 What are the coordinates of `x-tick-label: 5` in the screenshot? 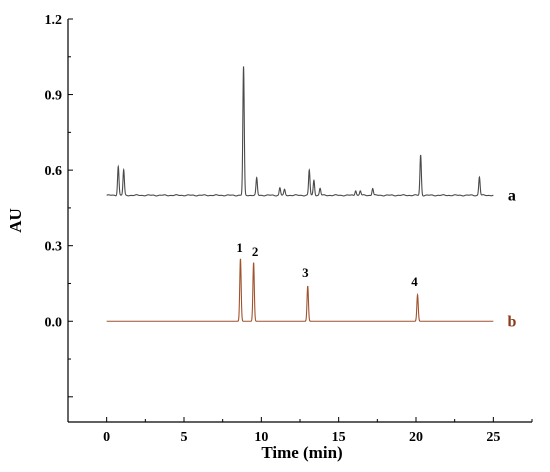 It's located at (184, 437).